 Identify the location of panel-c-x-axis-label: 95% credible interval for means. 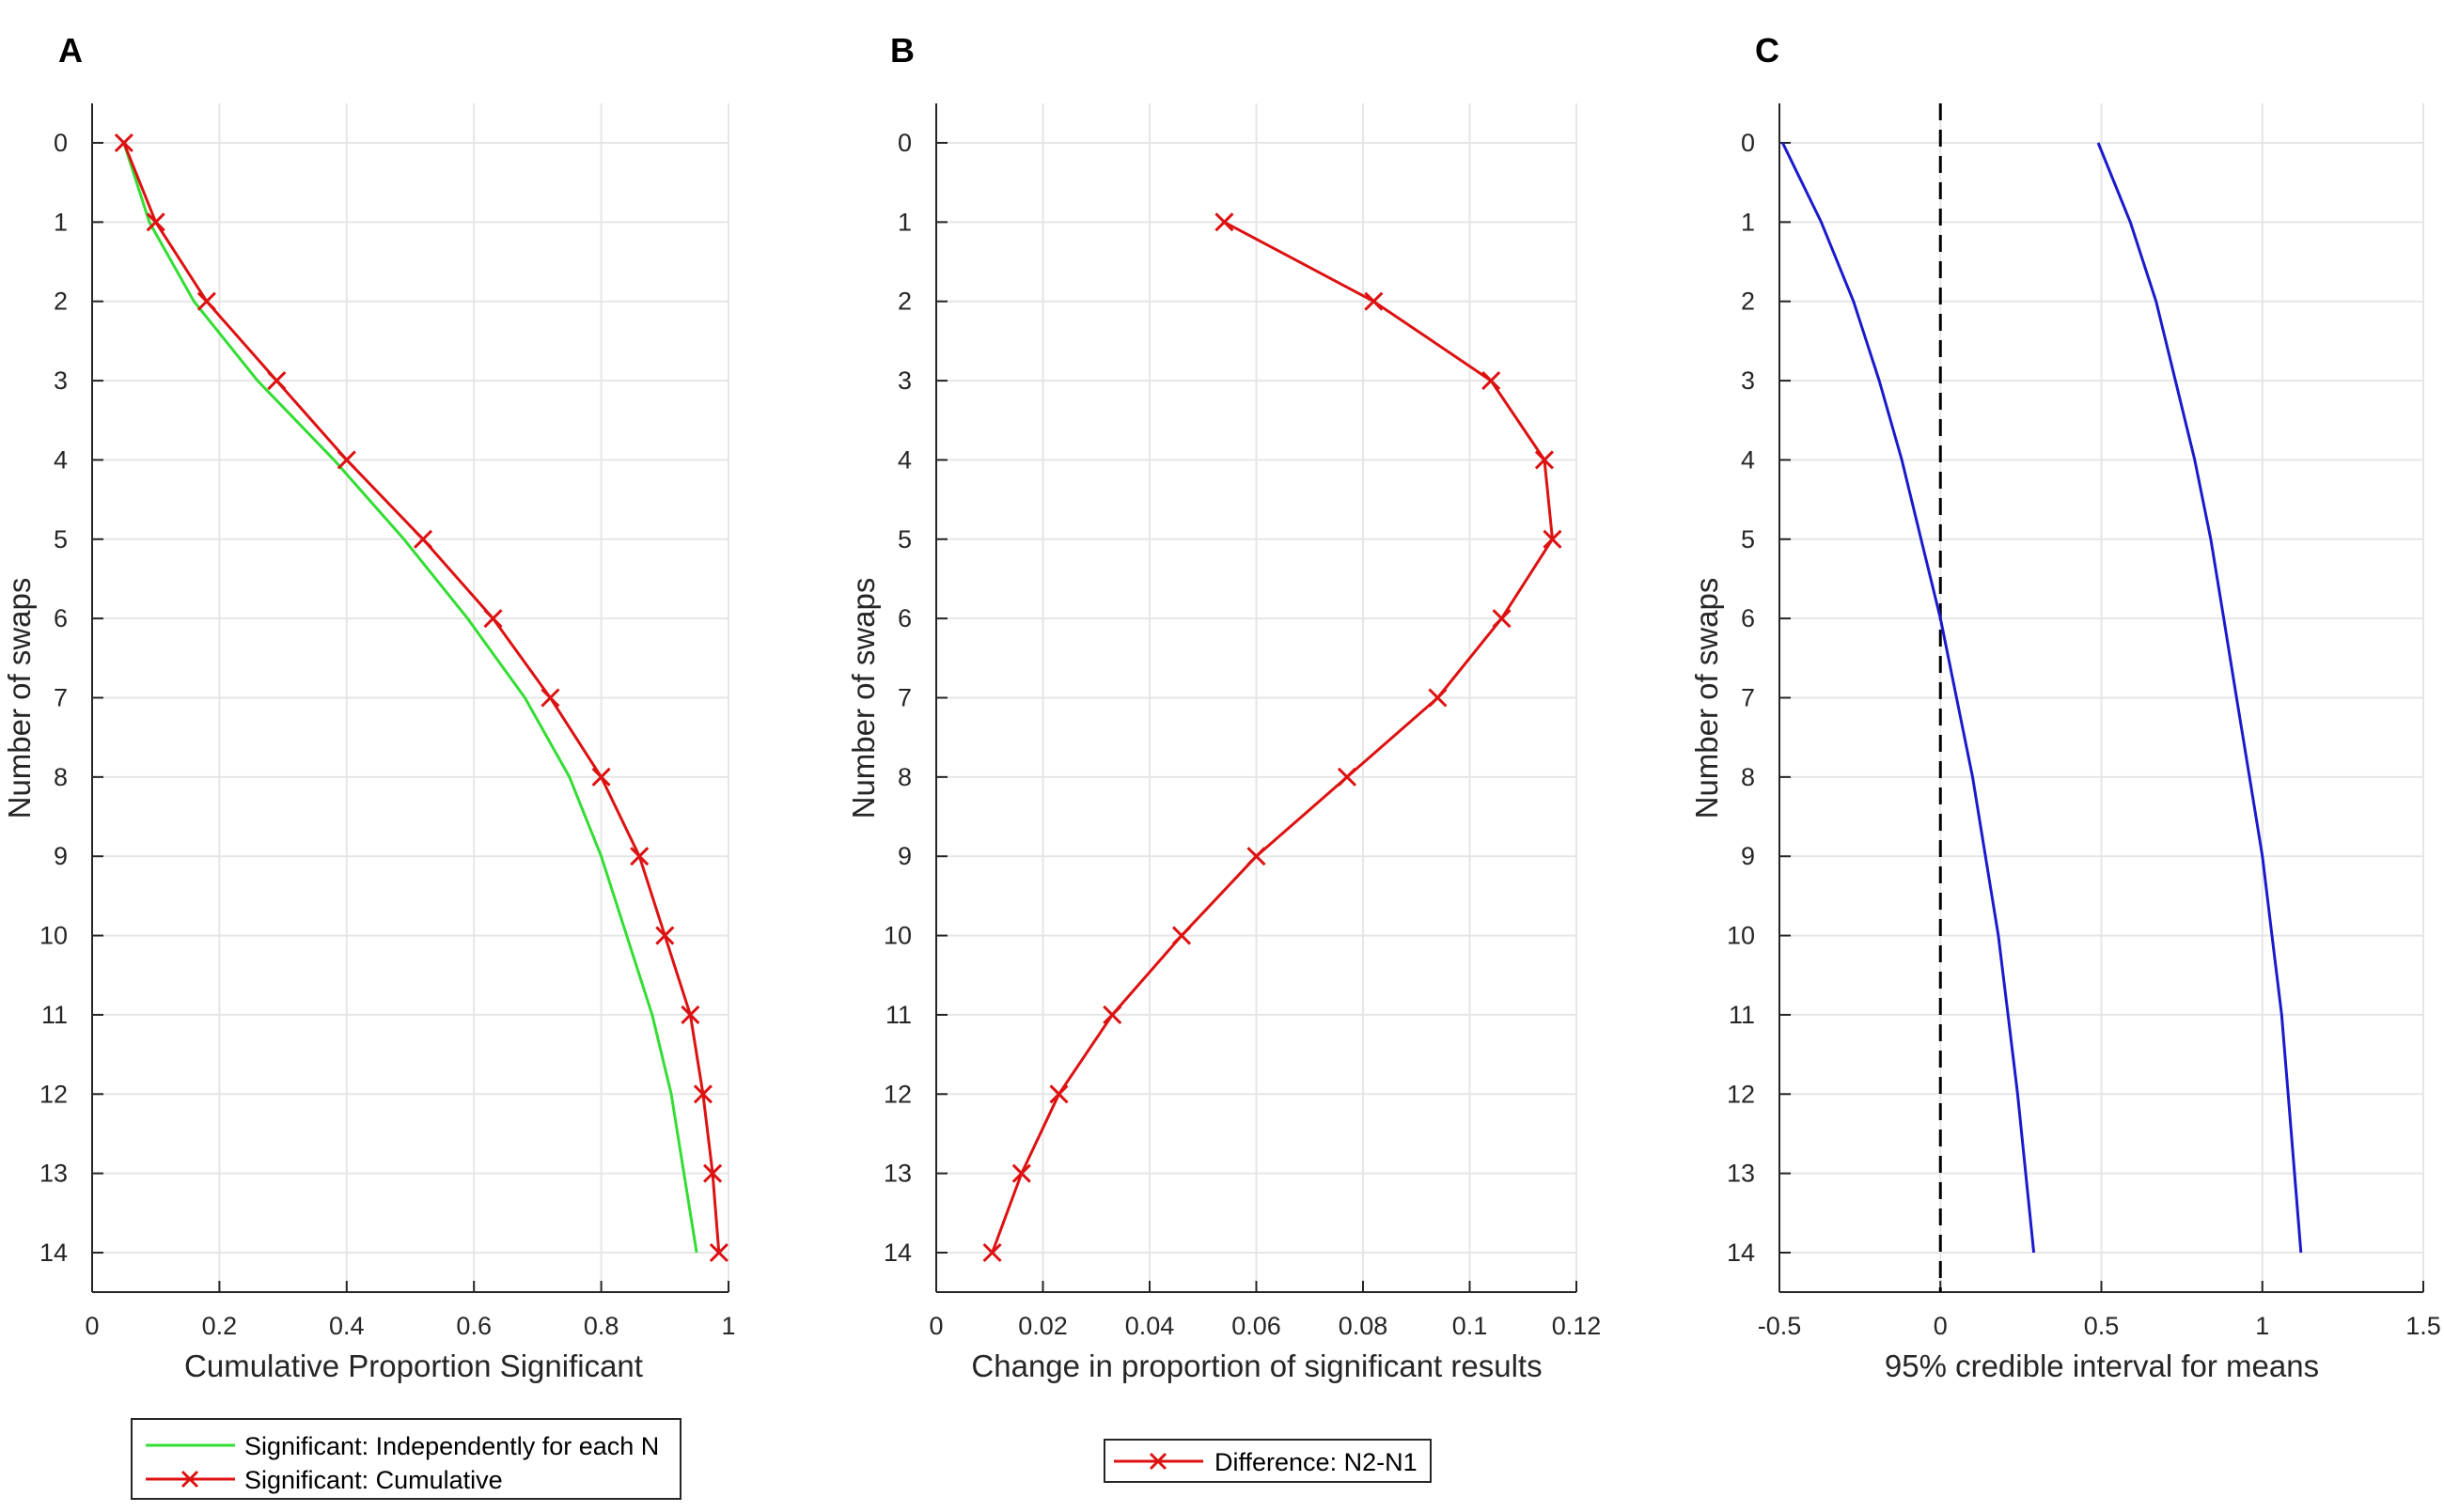
(2102, 1365).